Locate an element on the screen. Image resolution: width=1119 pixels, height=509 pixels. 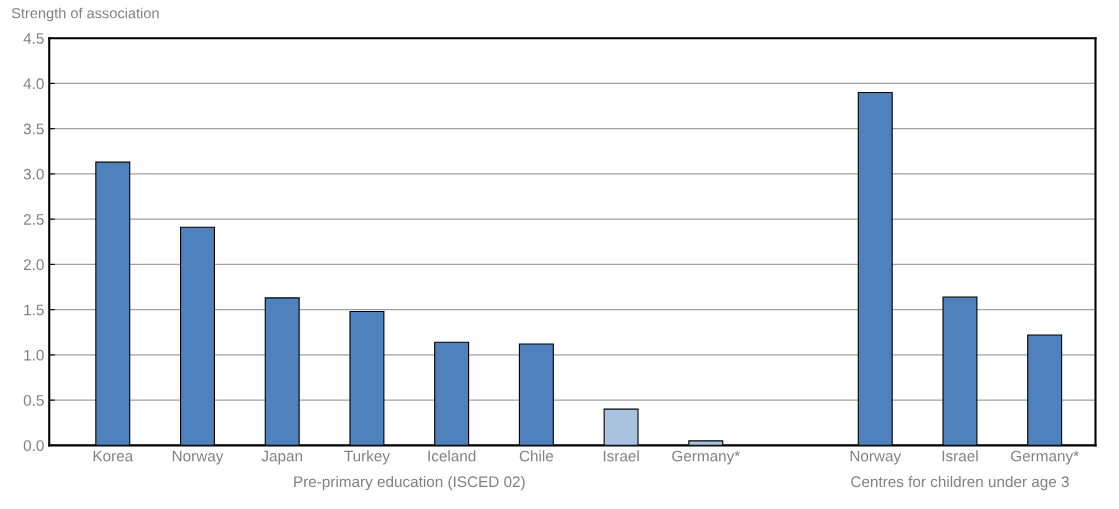
y-tick-label: 4.5 is located at coordinates (33, 38).